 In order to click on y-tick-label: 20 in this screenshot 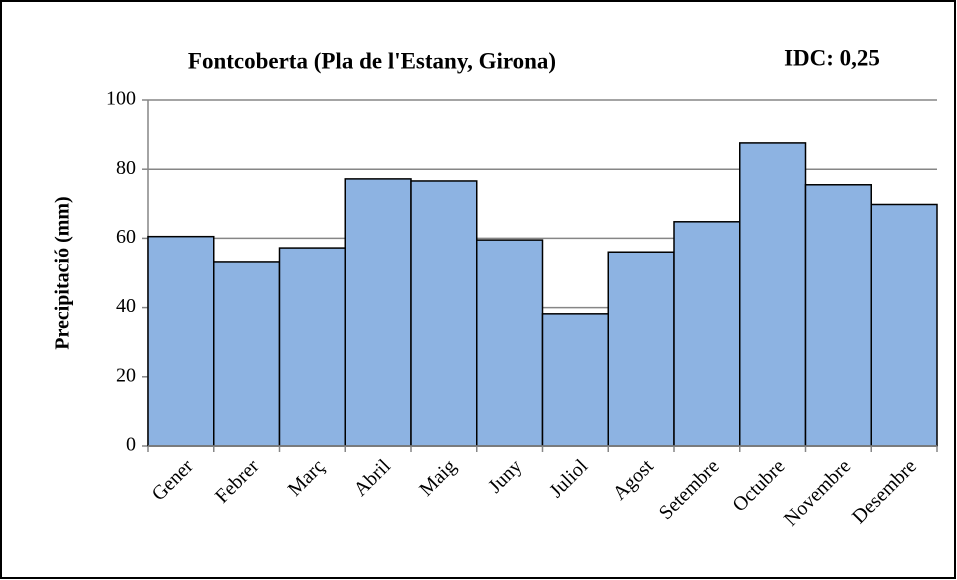, I will do `click(126, 375)`.